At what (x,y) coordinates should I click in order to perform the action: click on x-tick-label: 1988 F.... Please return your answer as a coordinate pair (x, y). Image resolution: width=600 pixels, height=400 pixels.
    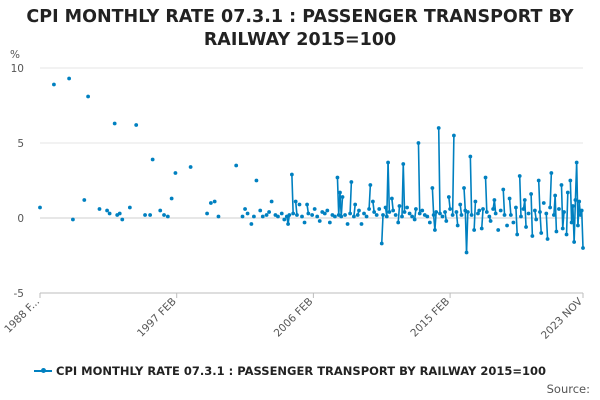
    Looking at the image, I should click on (22, 316).